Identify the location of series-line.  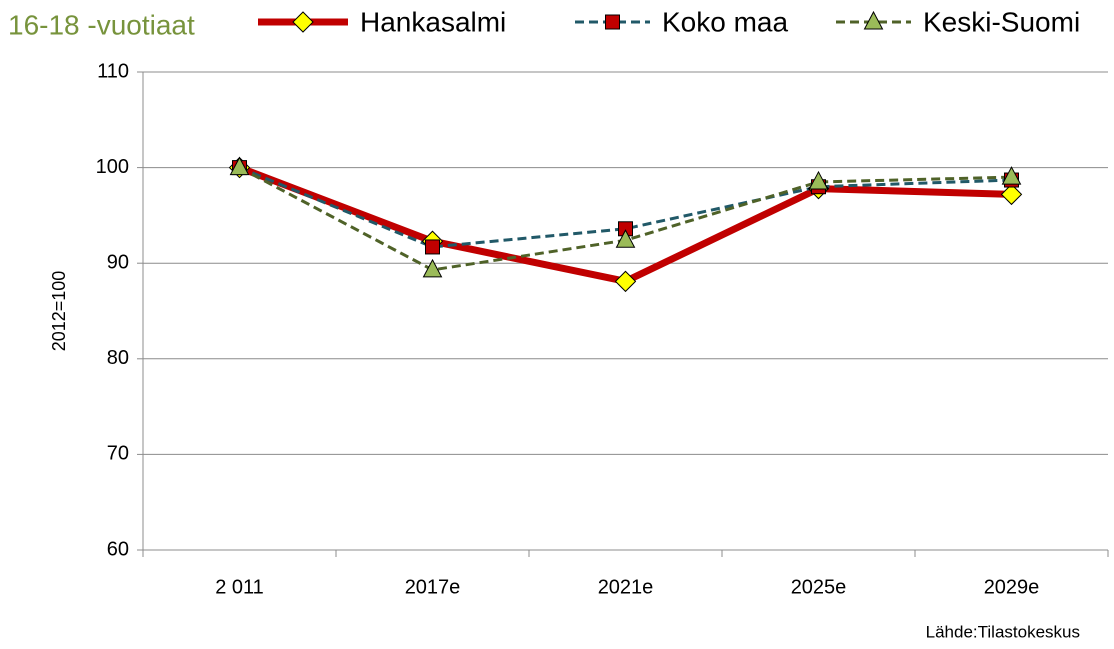
(625, 207).